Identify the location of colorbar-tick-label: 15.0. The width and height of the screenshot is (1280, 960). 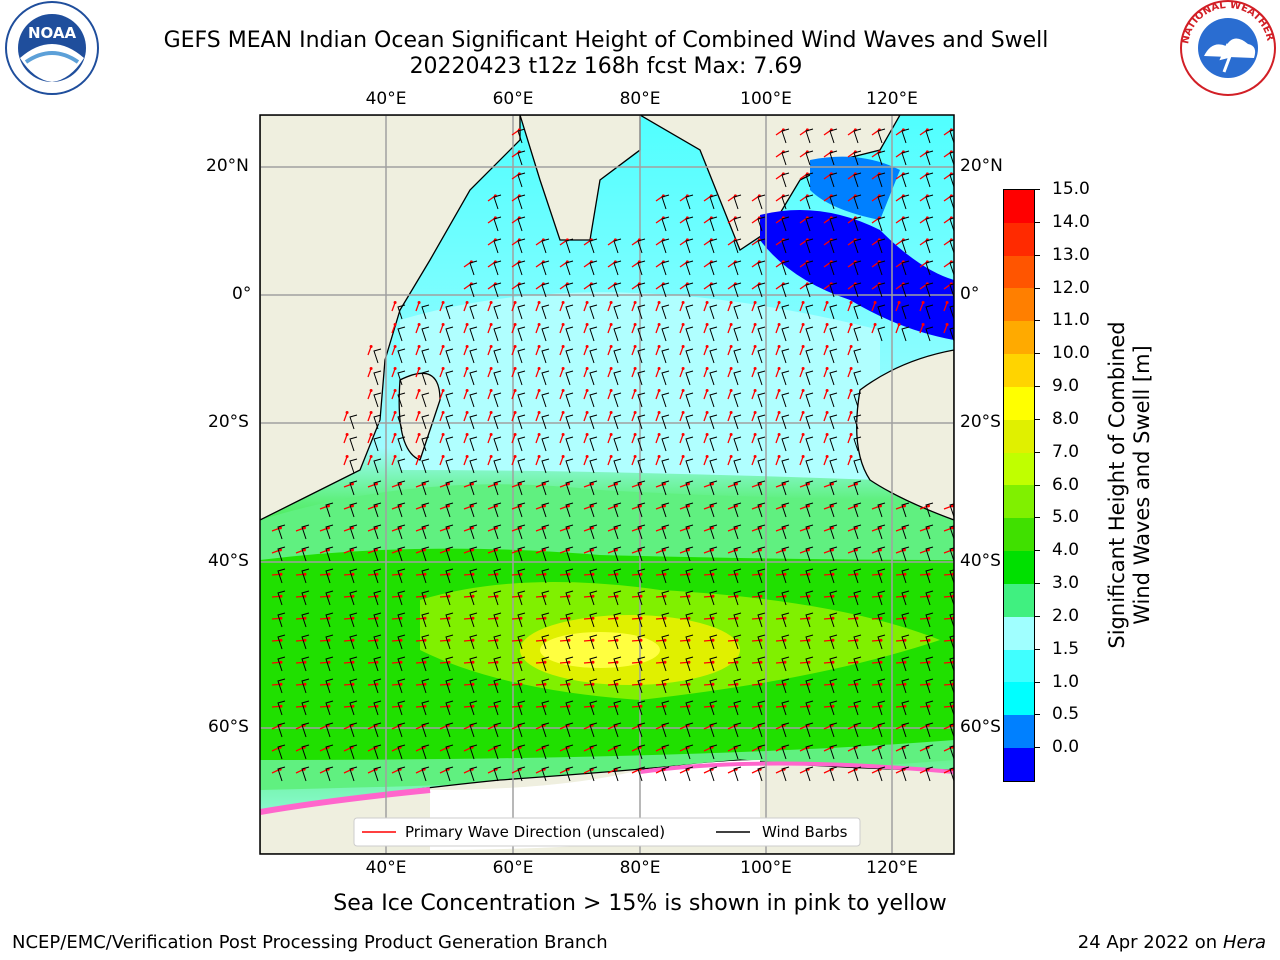
(1071, 189).